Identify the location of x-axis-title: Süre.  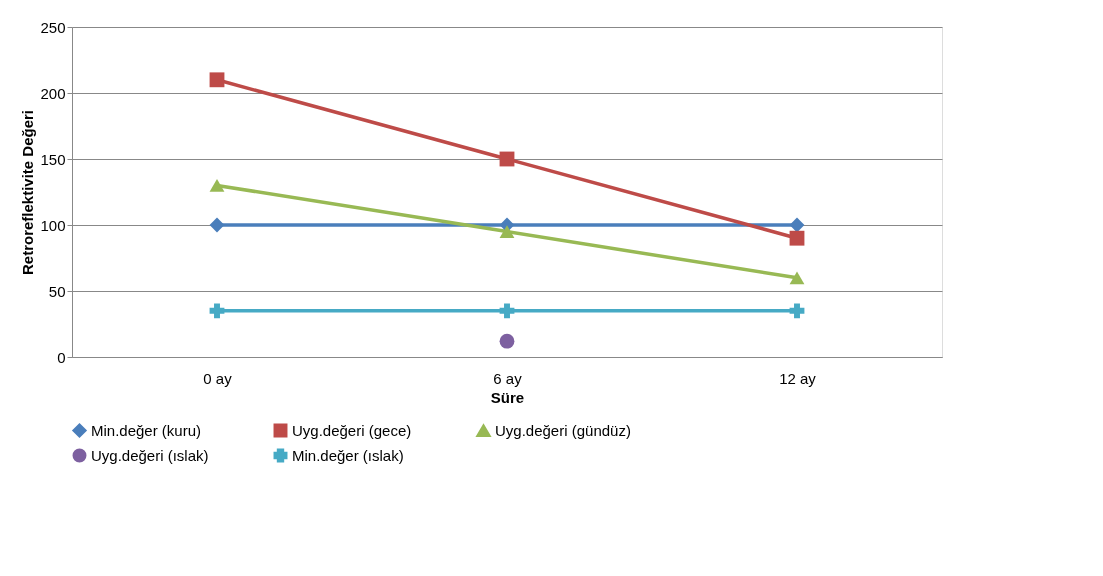
(507, 397).